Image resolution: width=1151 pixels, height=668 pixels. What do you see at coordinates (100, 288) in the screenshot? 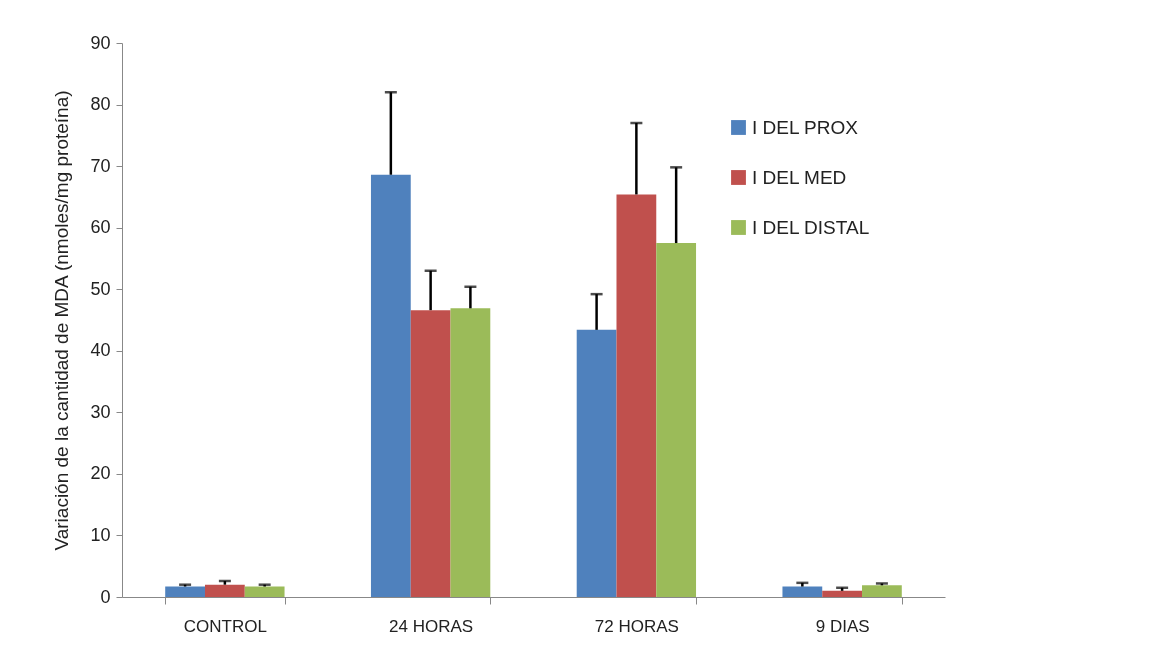
I see `y-tick-label: 50` at bounding box center [100, 288].